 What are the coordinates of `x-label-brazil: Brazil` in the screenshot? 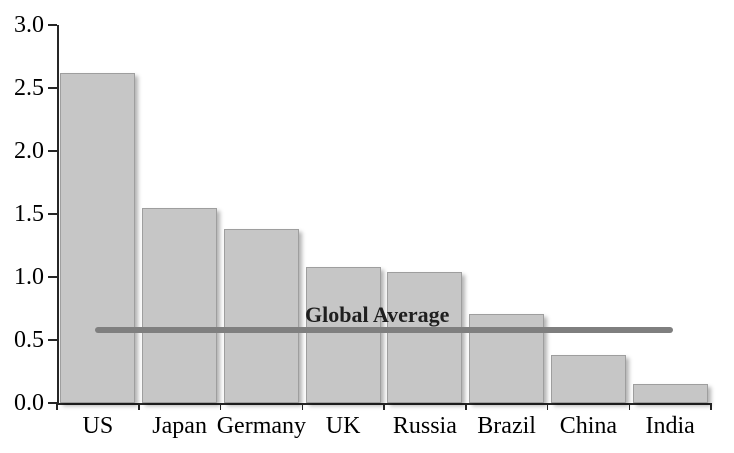 It's located at (506, 426).